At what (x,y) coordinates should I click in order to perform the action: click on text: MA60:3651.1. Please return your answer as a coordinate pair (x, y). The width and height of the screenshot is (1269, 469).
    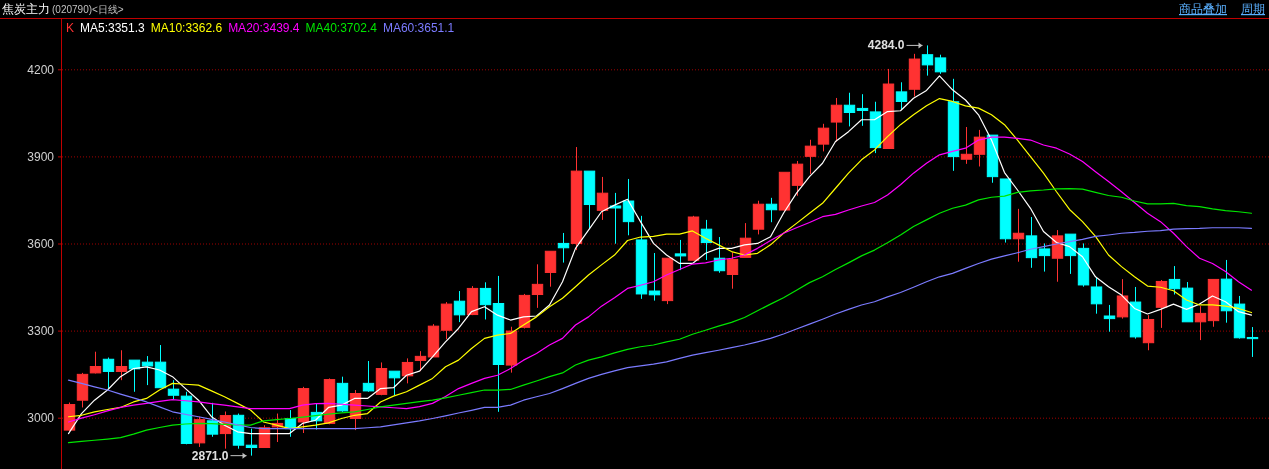
    Looking at the image, I should click on (418, 28).